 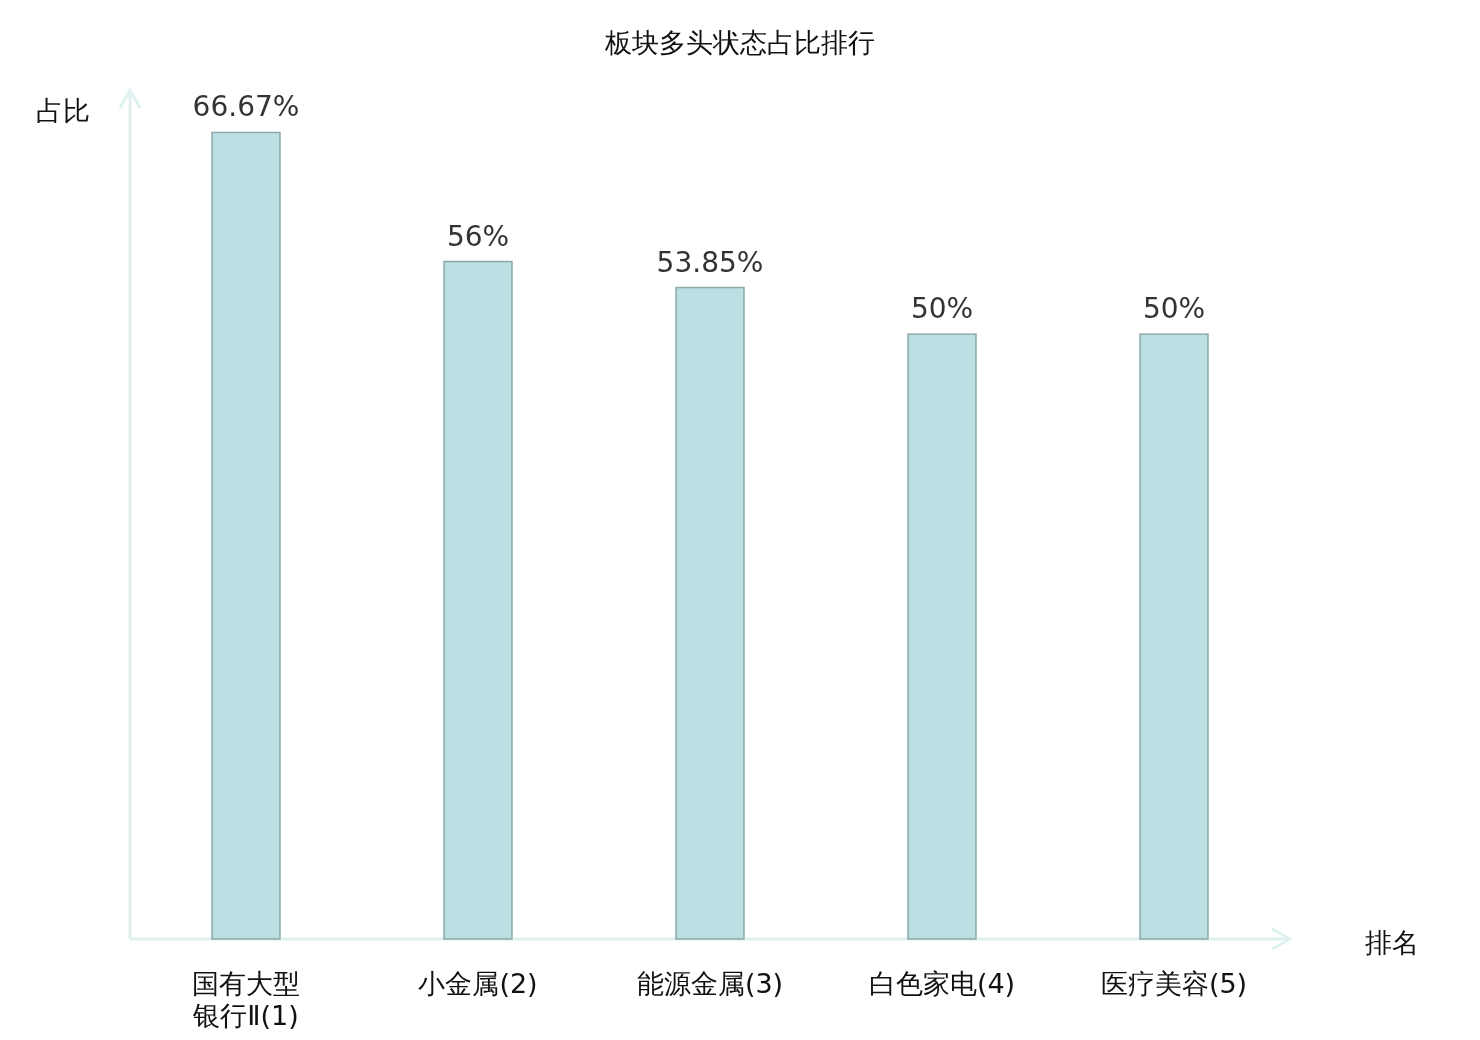 What do you see at coordinates (710, 983) in the screenshot?
I see `x-tick-label: 能源金属(3)` at bounding box center [710, 983].